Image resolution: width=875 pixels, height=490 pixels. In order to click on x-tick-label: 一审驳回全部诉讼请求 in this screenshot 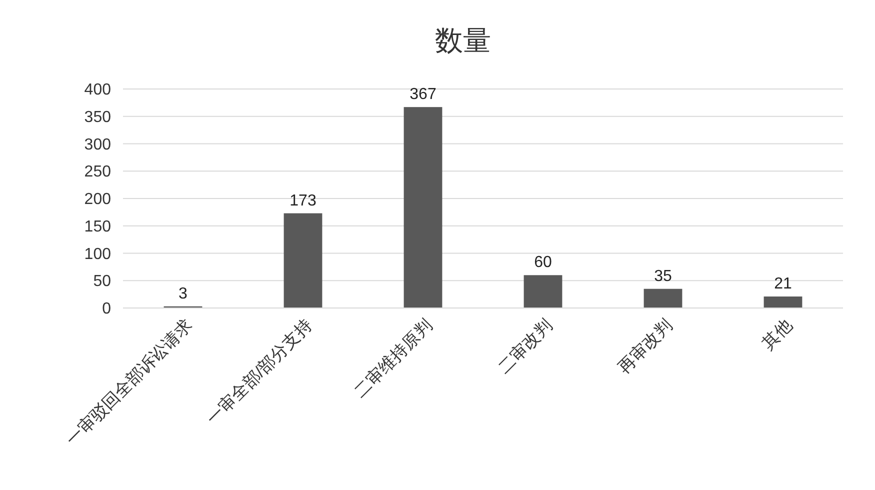, I will do `click(129, 383)`.